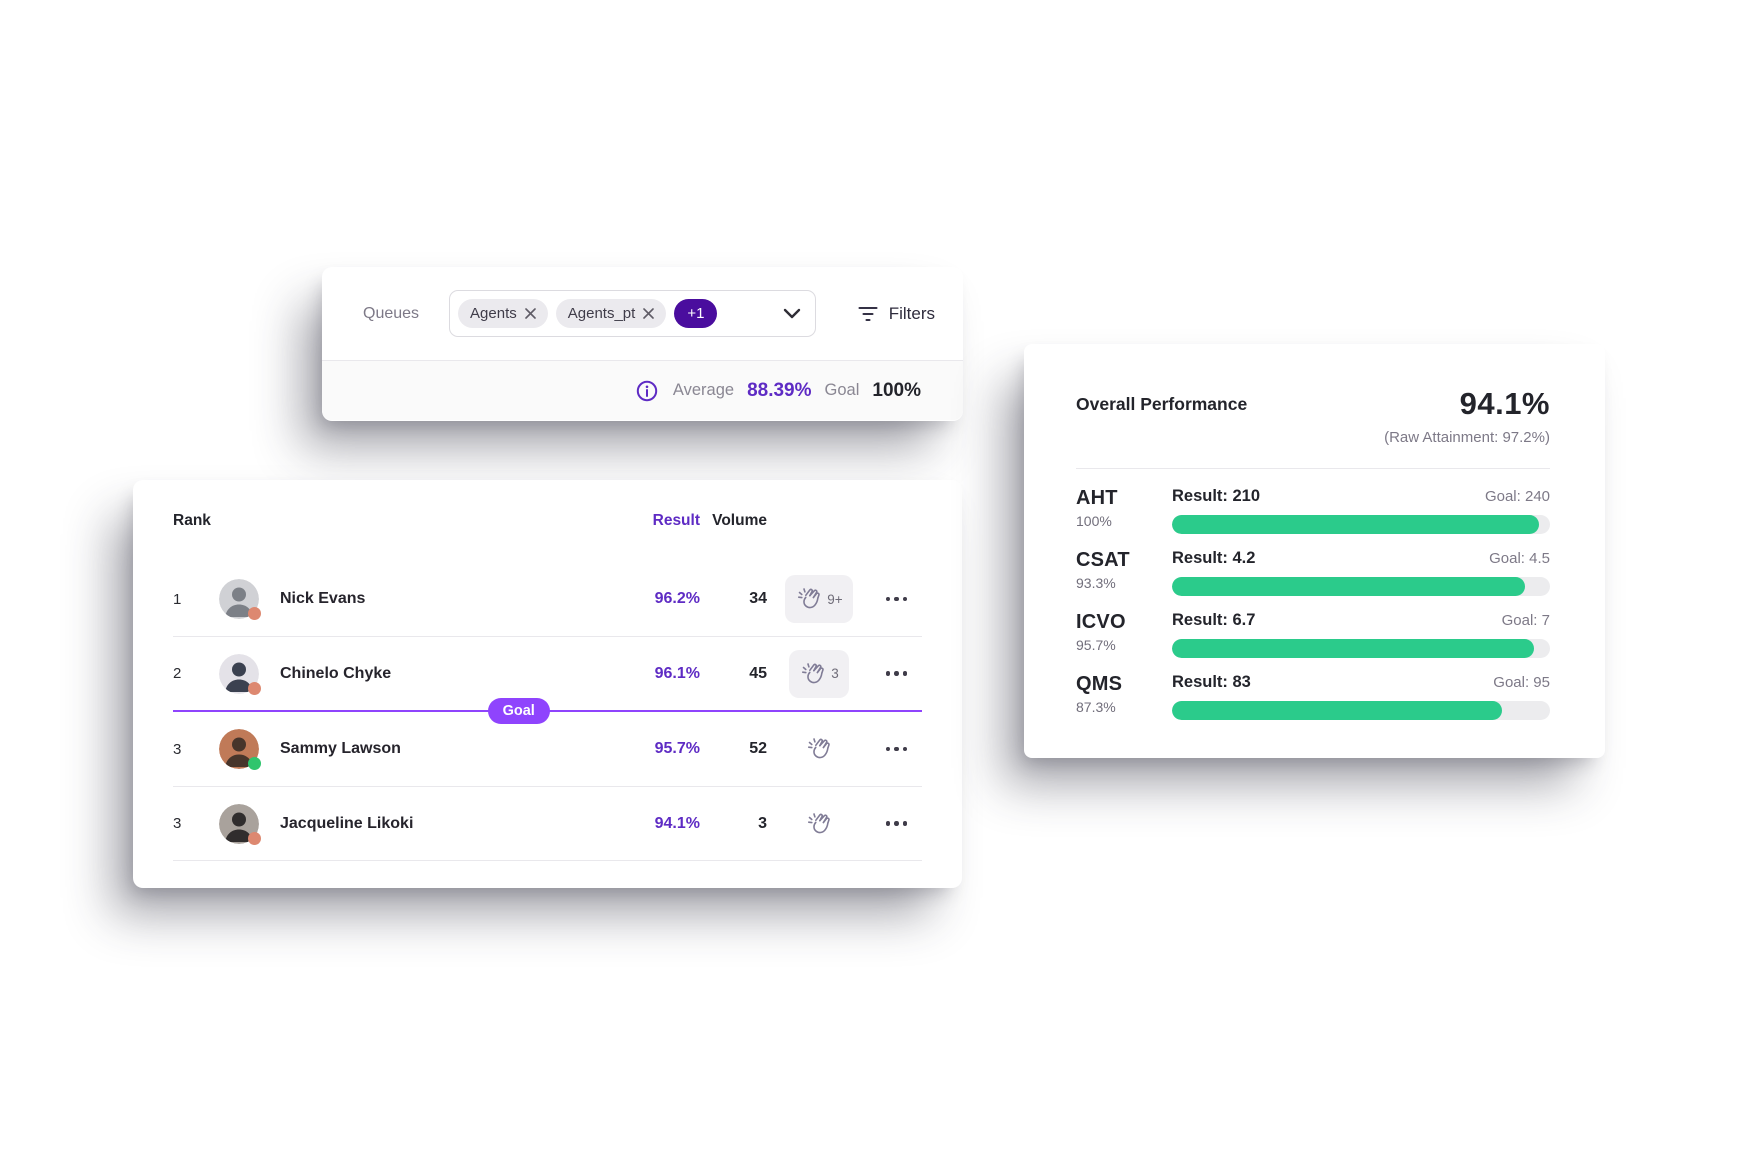  What do you see at coordinates (762, 823) in the screenshot?
I see `volume-value: 3` at bounding box center [762, 823].